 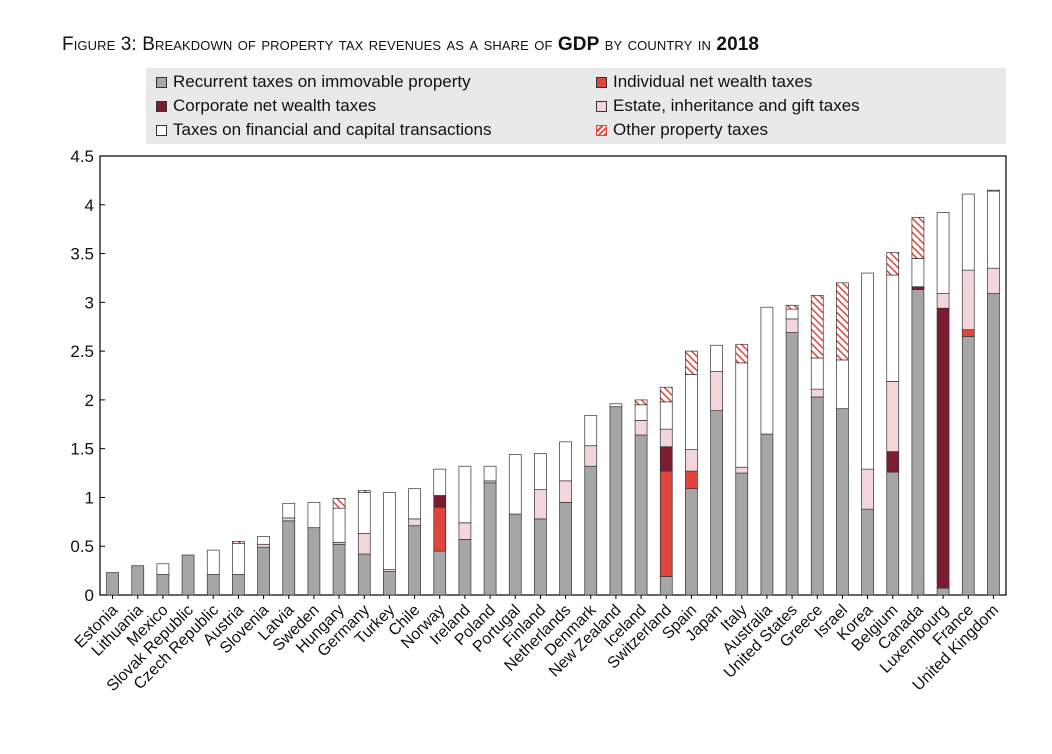 What do you see at coordinates (817, 393) in the screenshot?
I see `bar-segment-greece-s3` at bounding box center [817, 393].